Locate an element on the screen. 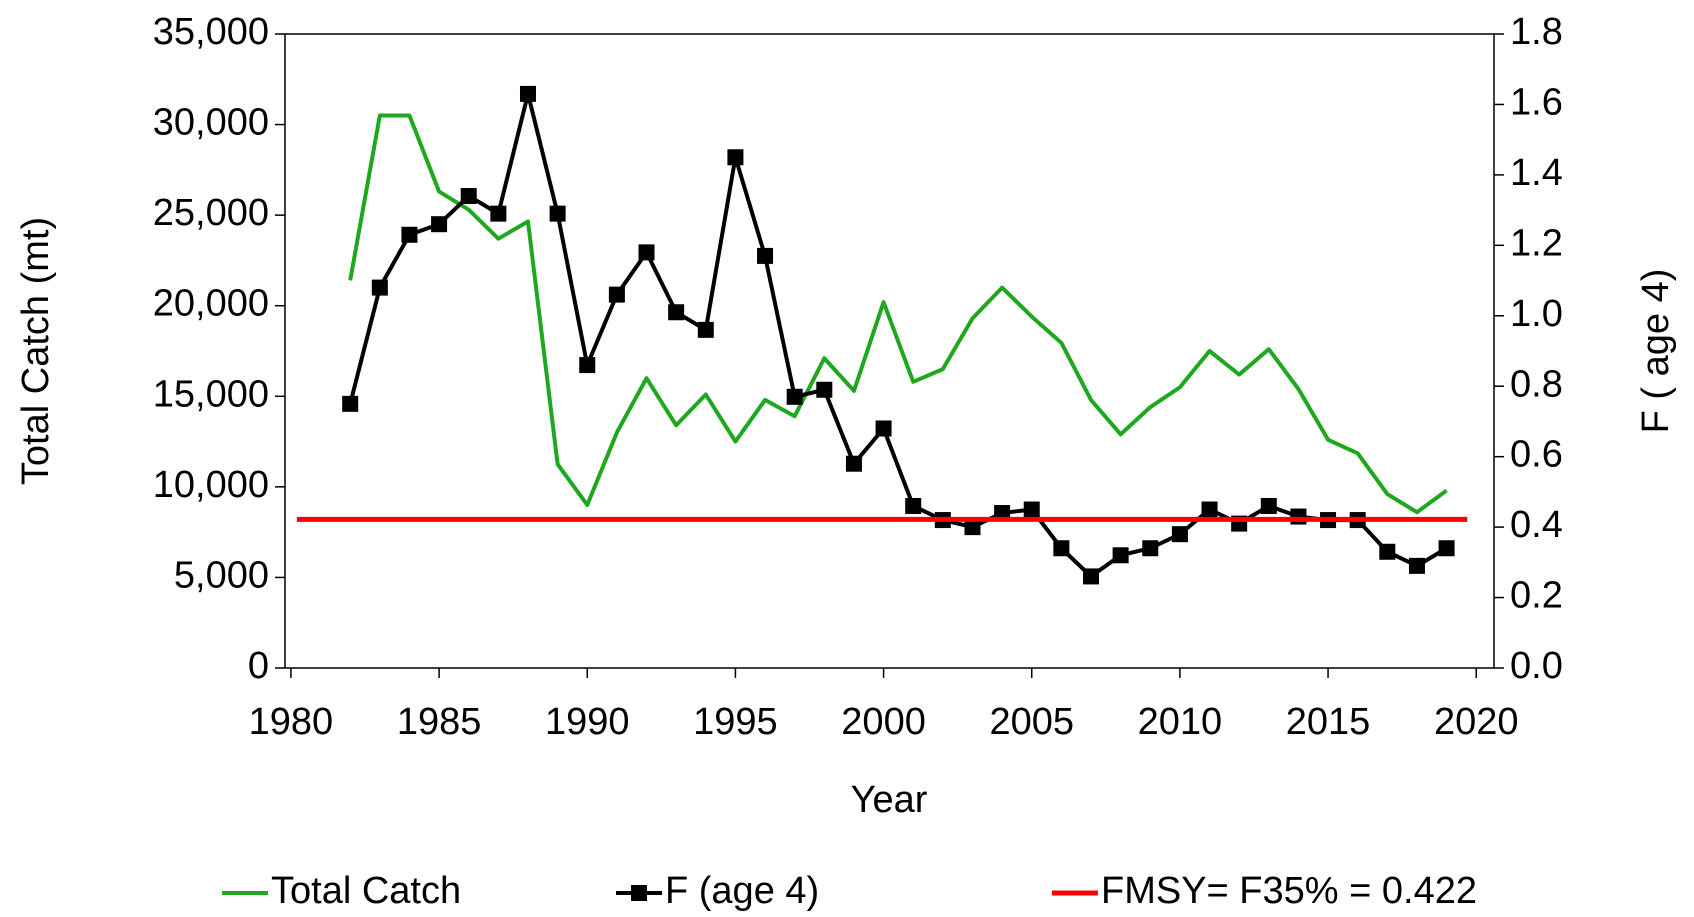 The height and width of the screenshot is (917, 1694). legend-marker is located at coordinates (639, 893).